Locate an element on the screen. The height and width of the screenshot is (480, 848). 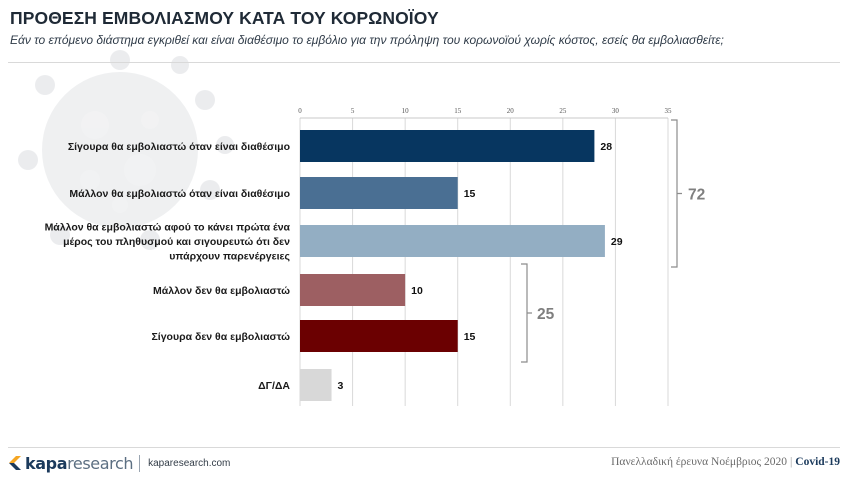
bar-value-label: 10 is located at coordinates (417, 291).